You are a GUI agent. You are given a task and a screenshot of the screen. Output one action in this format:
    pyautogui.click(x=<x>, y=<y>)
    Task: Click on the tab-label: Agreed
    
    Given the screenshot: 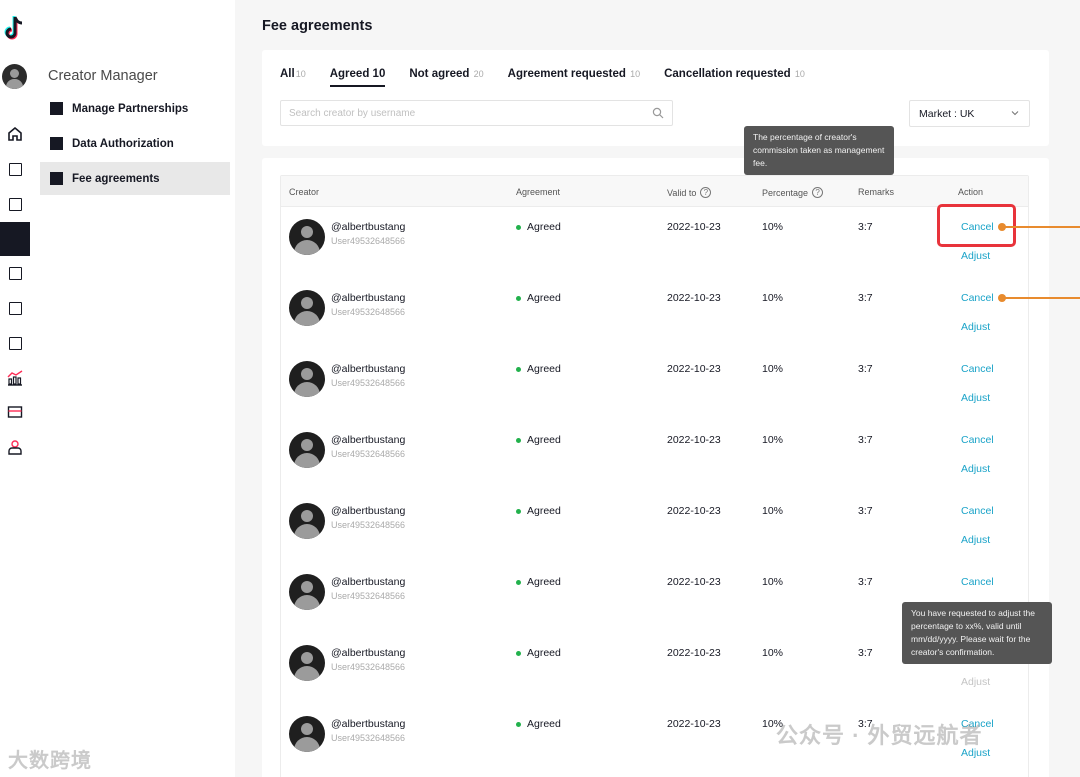 What is the action you would take?
    pyautogui.click(x=349, y=74)
    